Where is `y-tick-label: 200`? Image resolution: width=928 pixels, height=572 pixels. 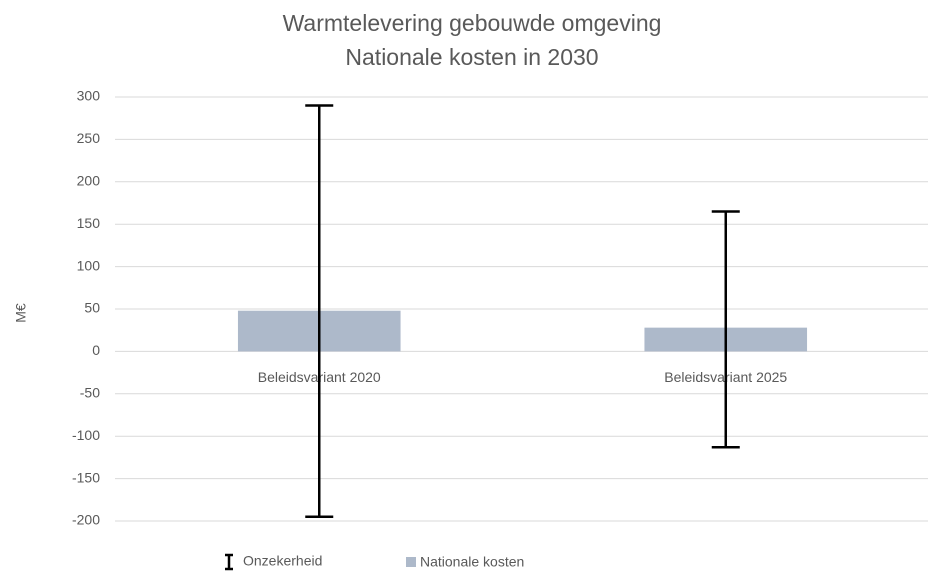
y-tick-label: 200 is located at coordinates (89, 181).